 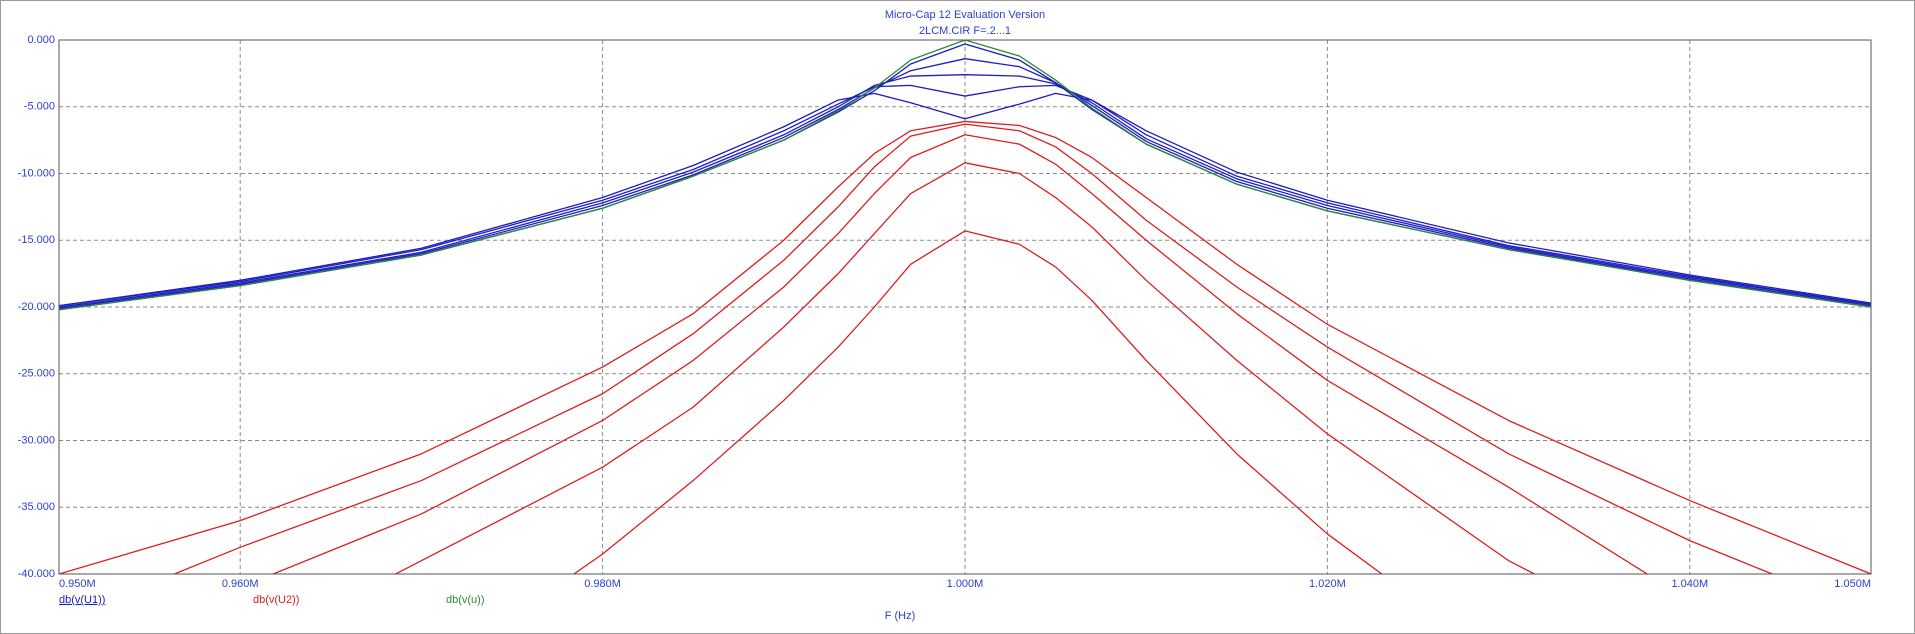 I want to click on legend-entry: db(v(U1)), so click(x=82, y=600).